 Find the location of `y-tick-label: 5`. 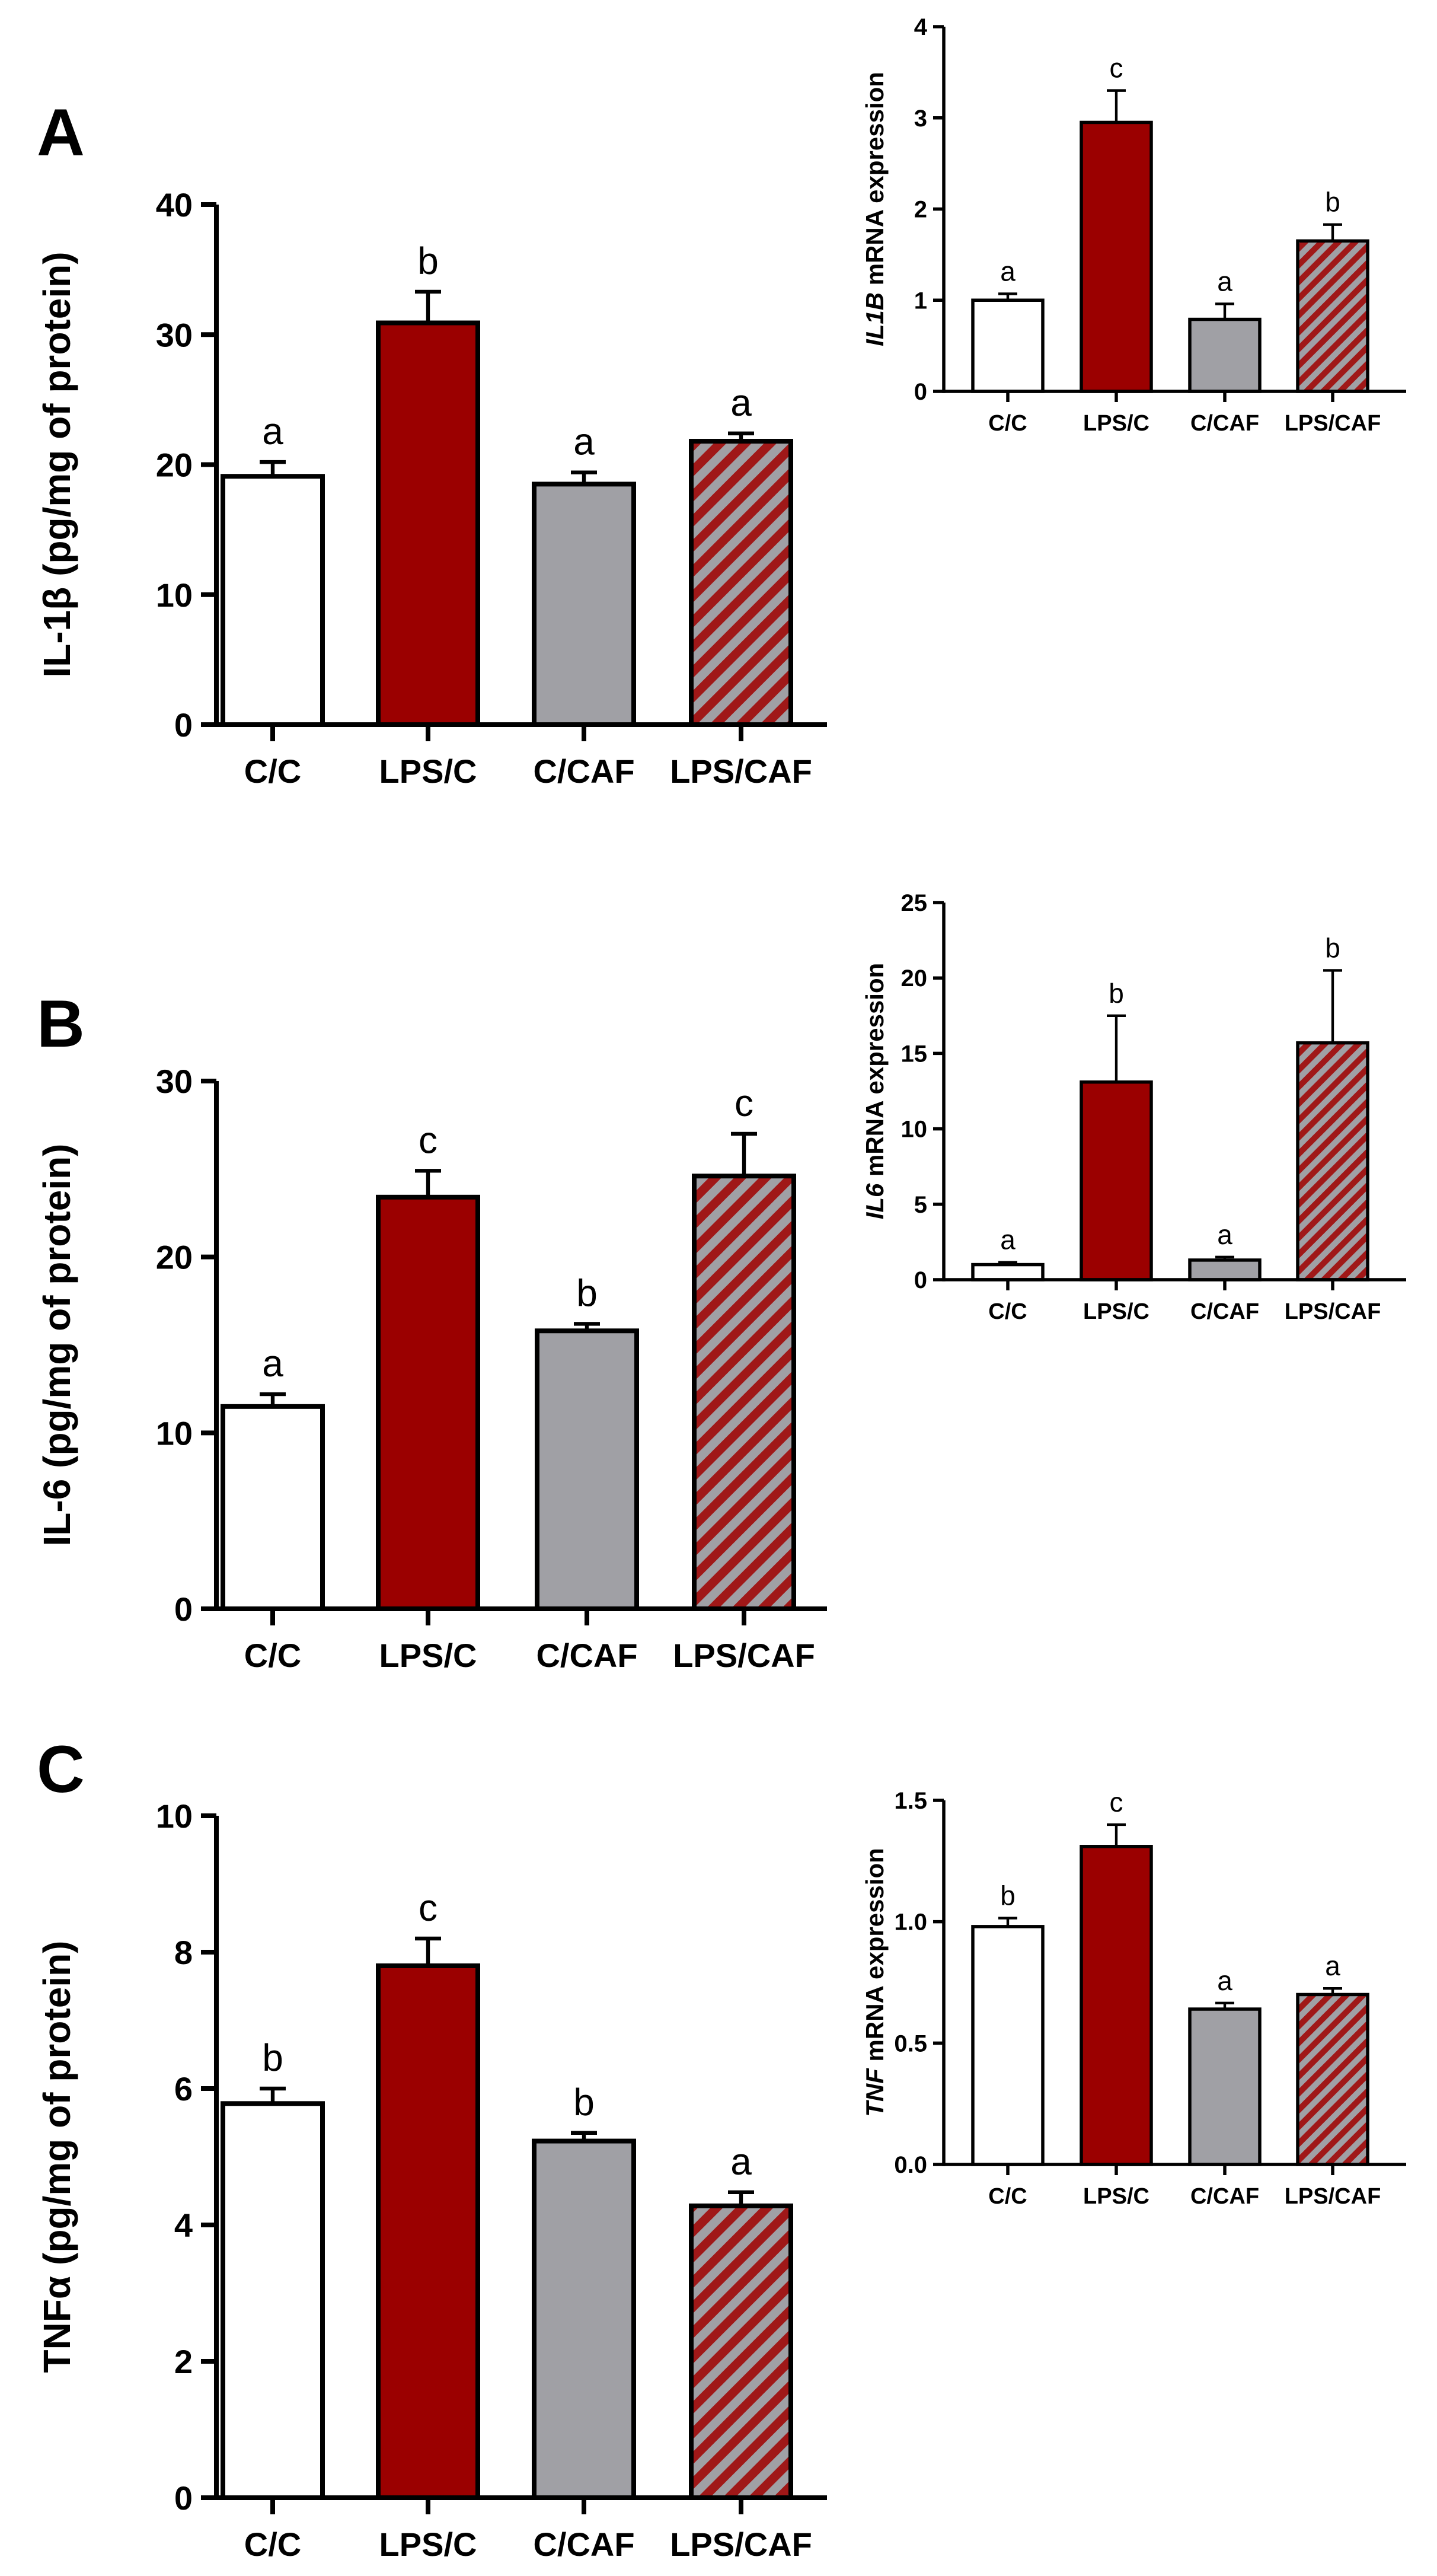

y-tick-label: 5 is located at coordinates (920, 1205).